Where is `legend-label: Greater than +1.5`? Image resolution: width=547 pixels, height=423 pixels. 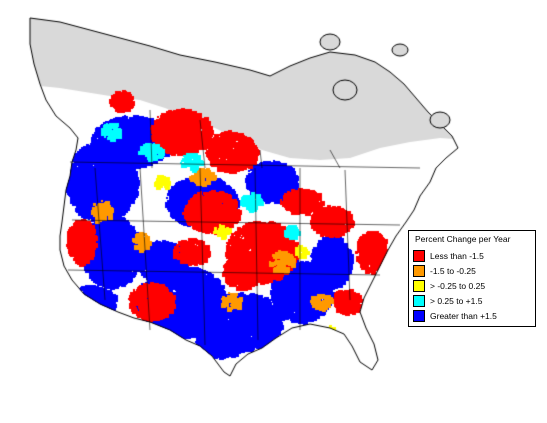
legend-label: Greater than +1.5 is located at coordinates (463, 315).